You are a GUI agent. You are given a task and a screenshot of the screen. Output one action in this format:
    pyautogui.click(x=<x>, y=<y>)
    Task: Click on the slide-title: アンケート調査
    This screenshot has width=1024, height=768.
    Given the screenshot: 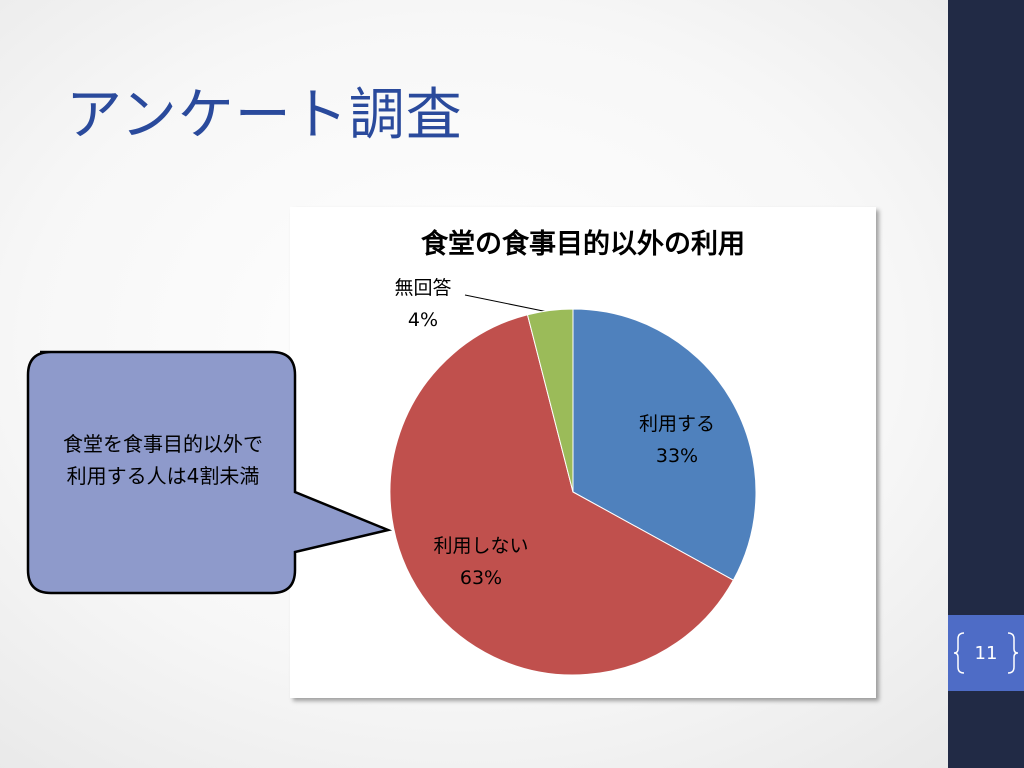 What is the action you would take?
    pyautogui.click(x=264, y=115)
    